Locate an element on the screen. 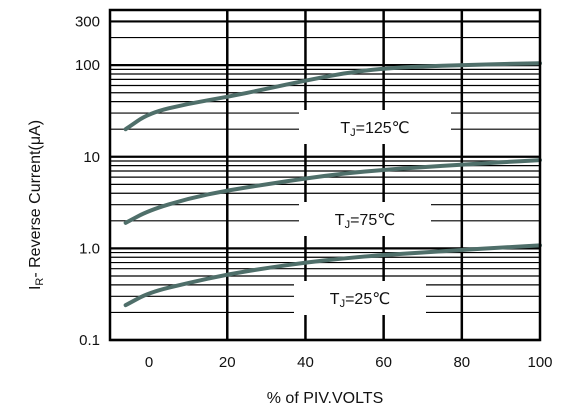  y-tick-label: 10 is located at coordinates (91, 157).